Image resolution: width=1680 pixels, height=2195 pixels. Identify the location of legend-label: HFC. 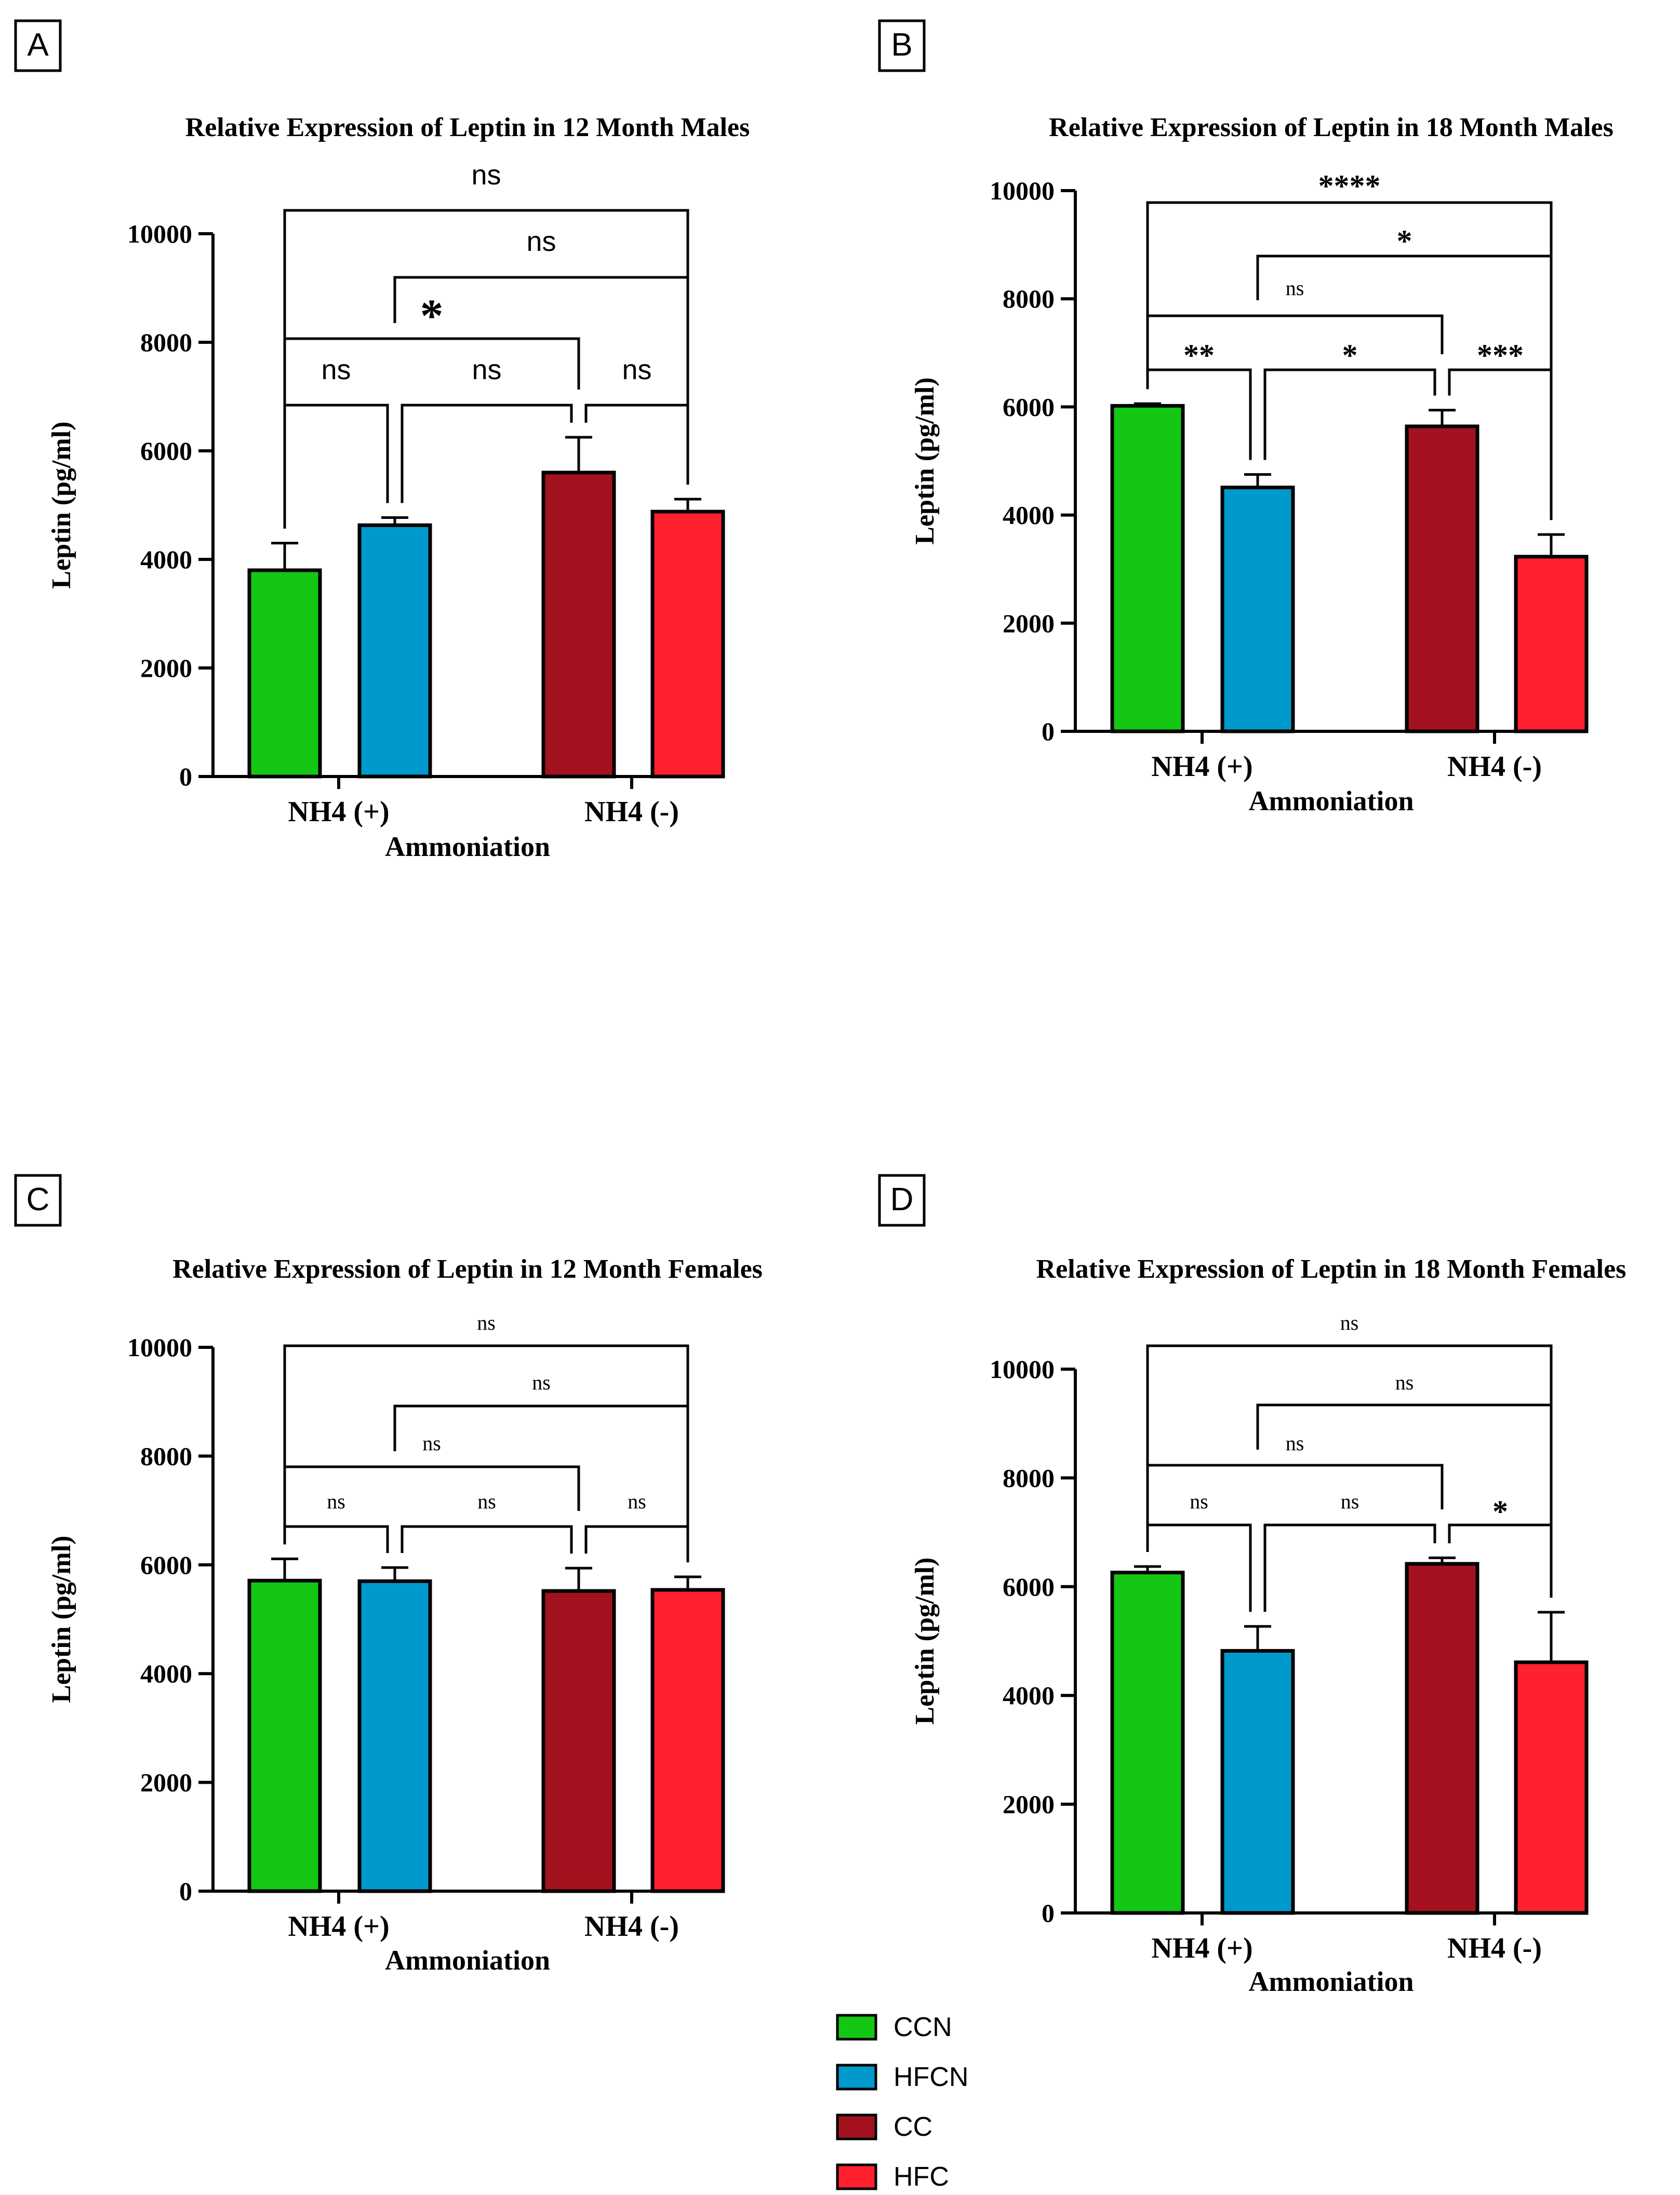
(921, 2177).